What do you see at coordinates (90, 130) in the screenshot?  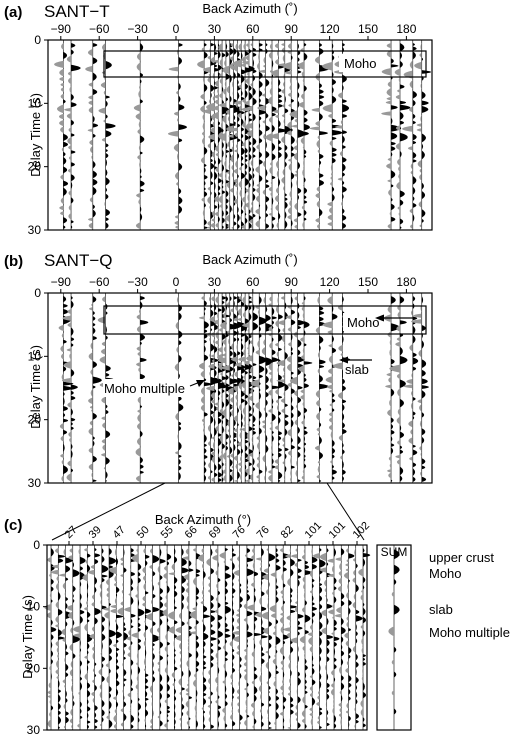 I see `trace-2-lobe` at bounding box center [90, 130].